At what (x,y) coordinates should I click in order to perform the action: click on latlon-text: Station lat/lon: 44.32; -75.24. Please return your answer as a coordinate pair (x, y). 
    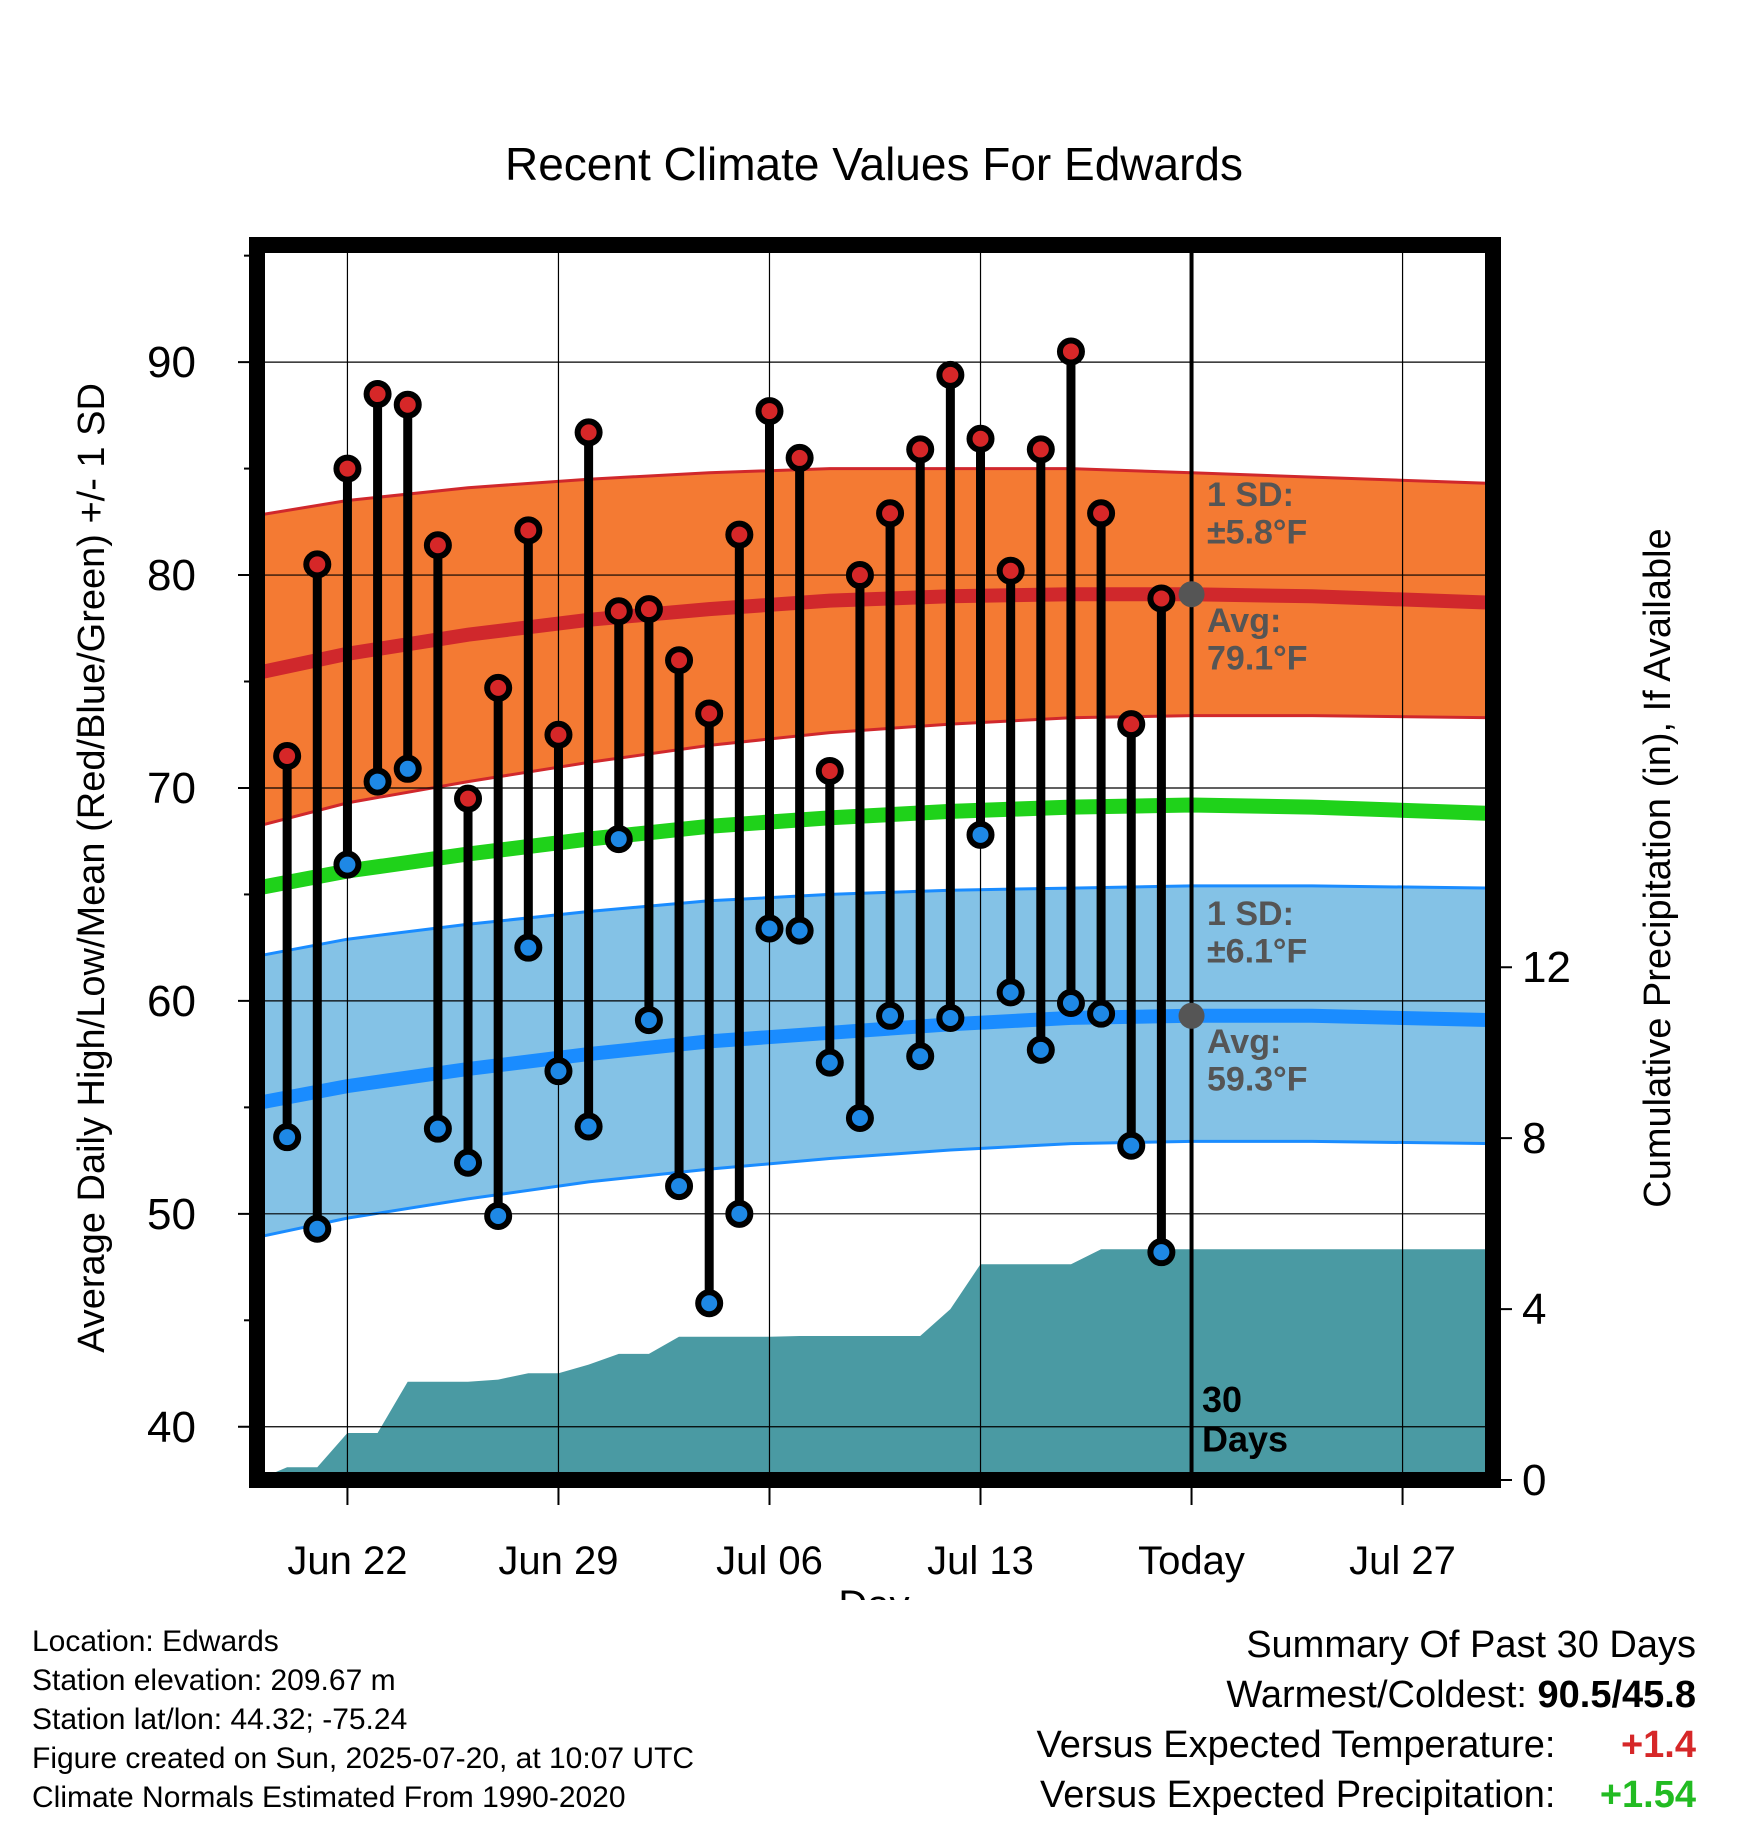
    Looking at the image, I should click on (220, 1719).